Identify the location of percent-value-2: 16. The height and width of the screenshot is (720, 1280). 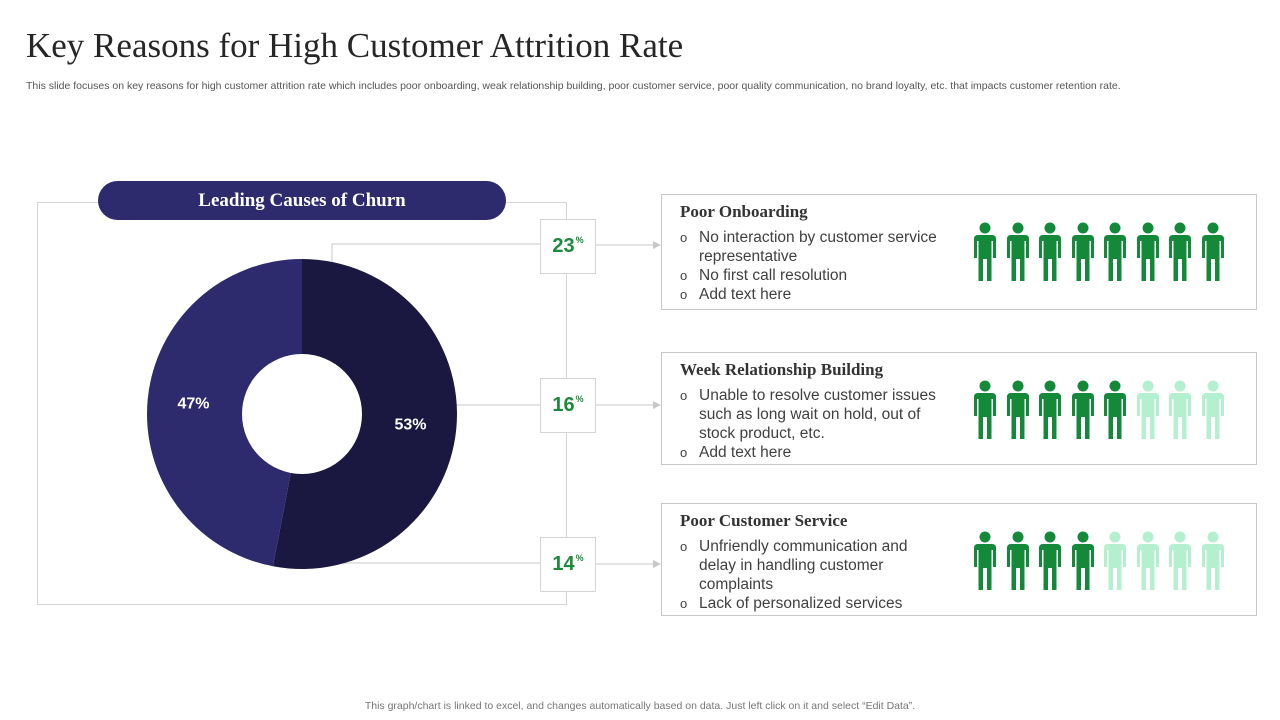
(563, 405).